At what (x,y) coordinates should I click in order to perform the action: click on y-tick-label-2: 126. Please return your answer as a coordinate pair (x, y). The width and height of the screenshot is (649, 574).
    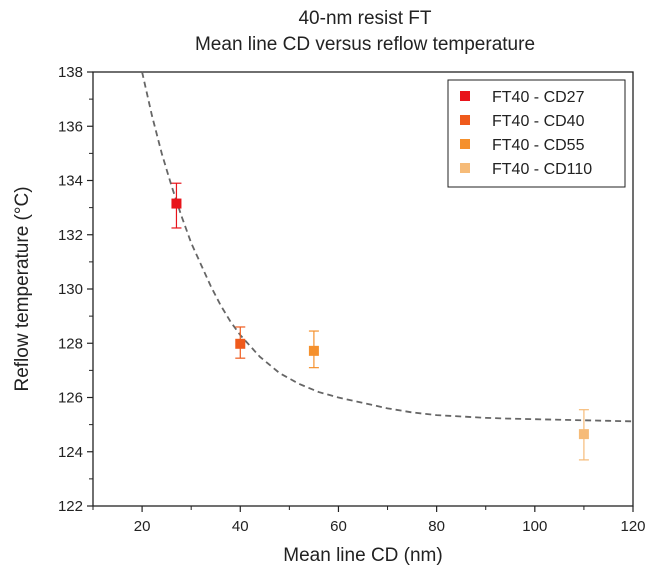
    Looking at the image, I should click on (70, 398).